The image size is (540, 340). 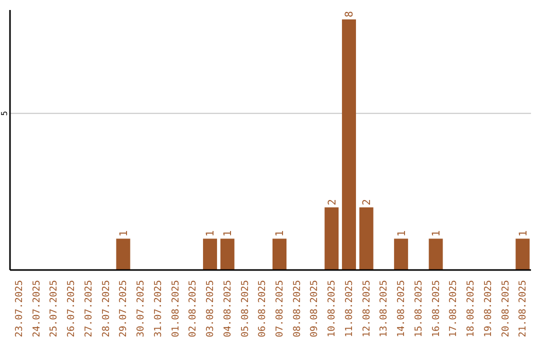 I want to click on x-tick-label: 03.08.2025, so click(x=210, y=309).